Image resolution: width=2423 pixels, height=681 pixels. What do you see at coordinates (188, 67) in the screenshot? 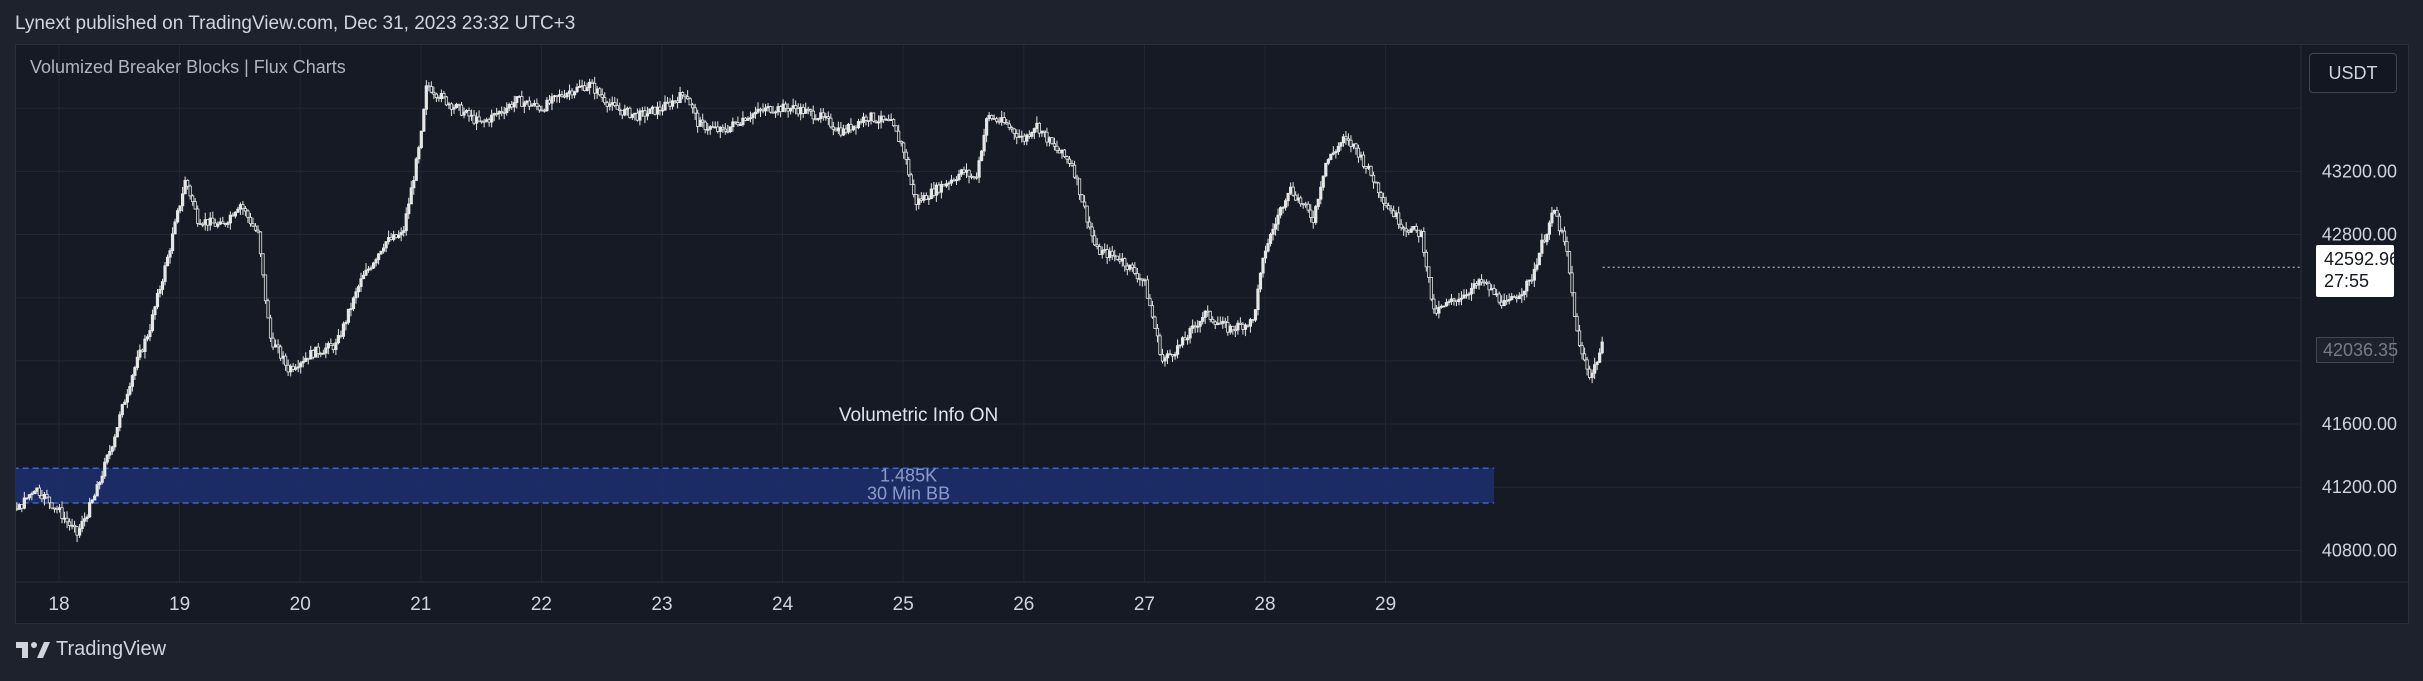
I see `indicator-title: Volumized Breaker Blocks | Flux Charts` at bounding box center [188, 67].